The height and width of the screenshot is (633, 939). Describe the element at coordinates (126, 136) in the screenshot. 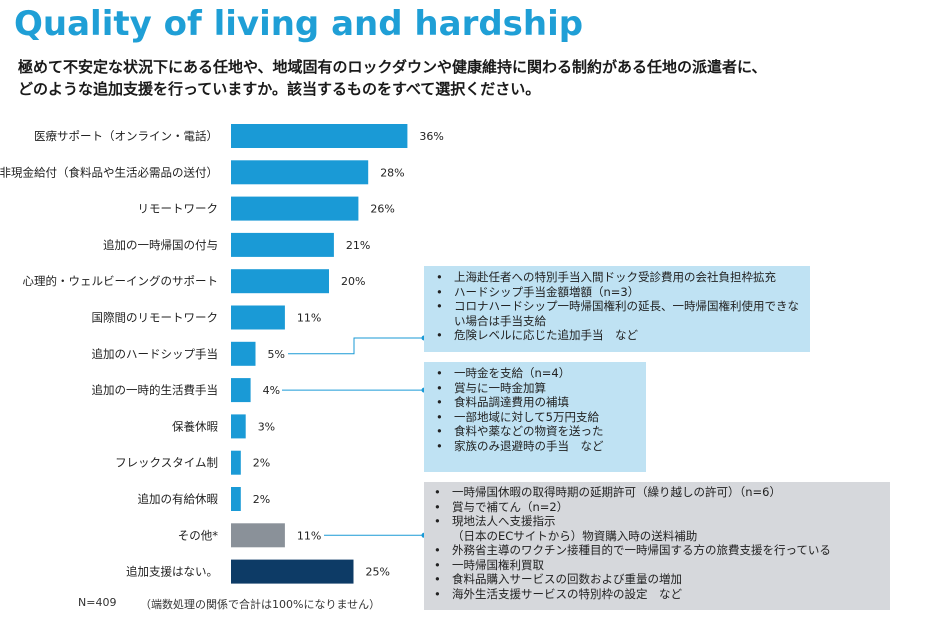

I see `category-label: 医療サポート（オンライン・電話）` at that location.